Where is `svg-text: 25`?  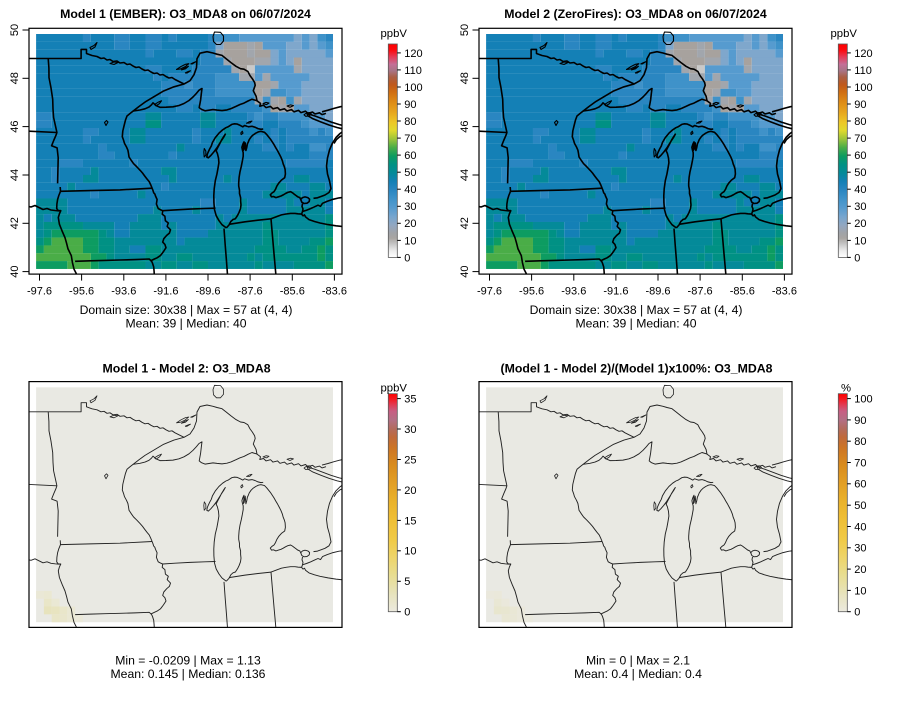 svg-text: 25 is located at coordinates (410, 460).